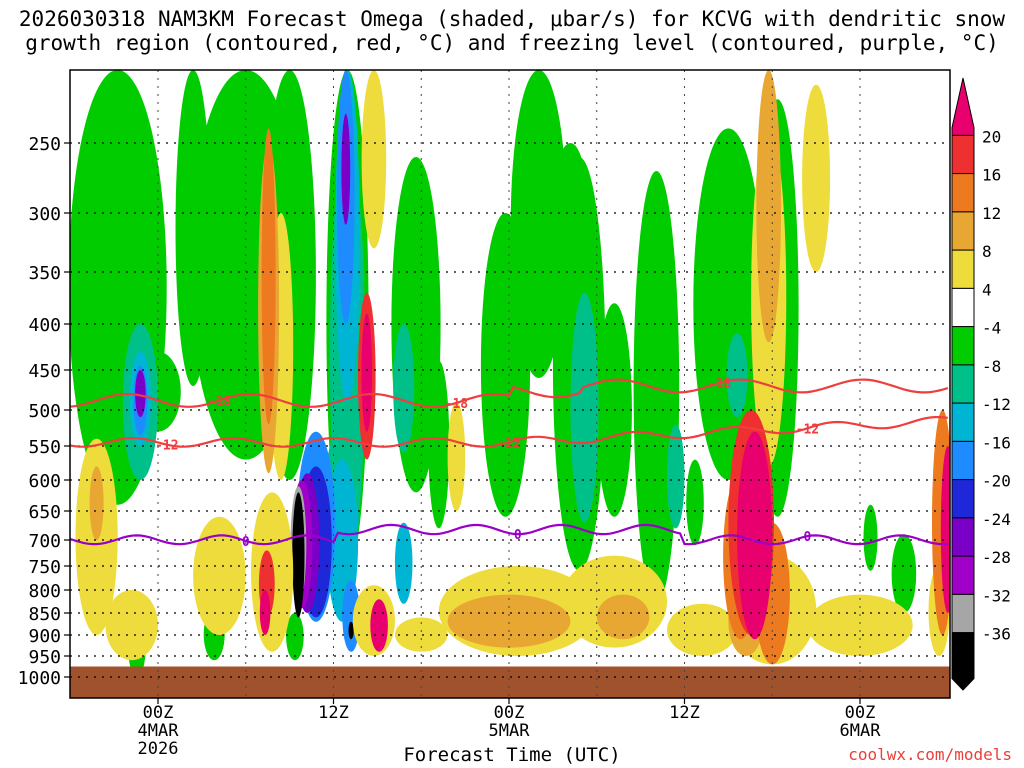  Describe the element at coordinates (44, 657) in the screenshot. I see `y-tick-label-950: 950` at that location.